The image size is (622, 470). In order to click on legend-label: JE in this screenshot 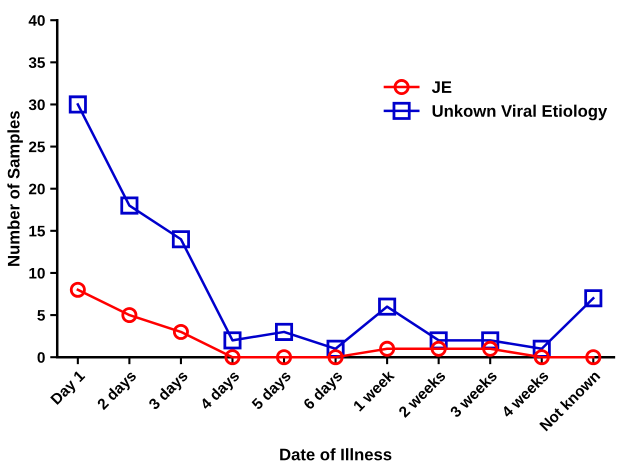, I will do `click(442, 87)`.